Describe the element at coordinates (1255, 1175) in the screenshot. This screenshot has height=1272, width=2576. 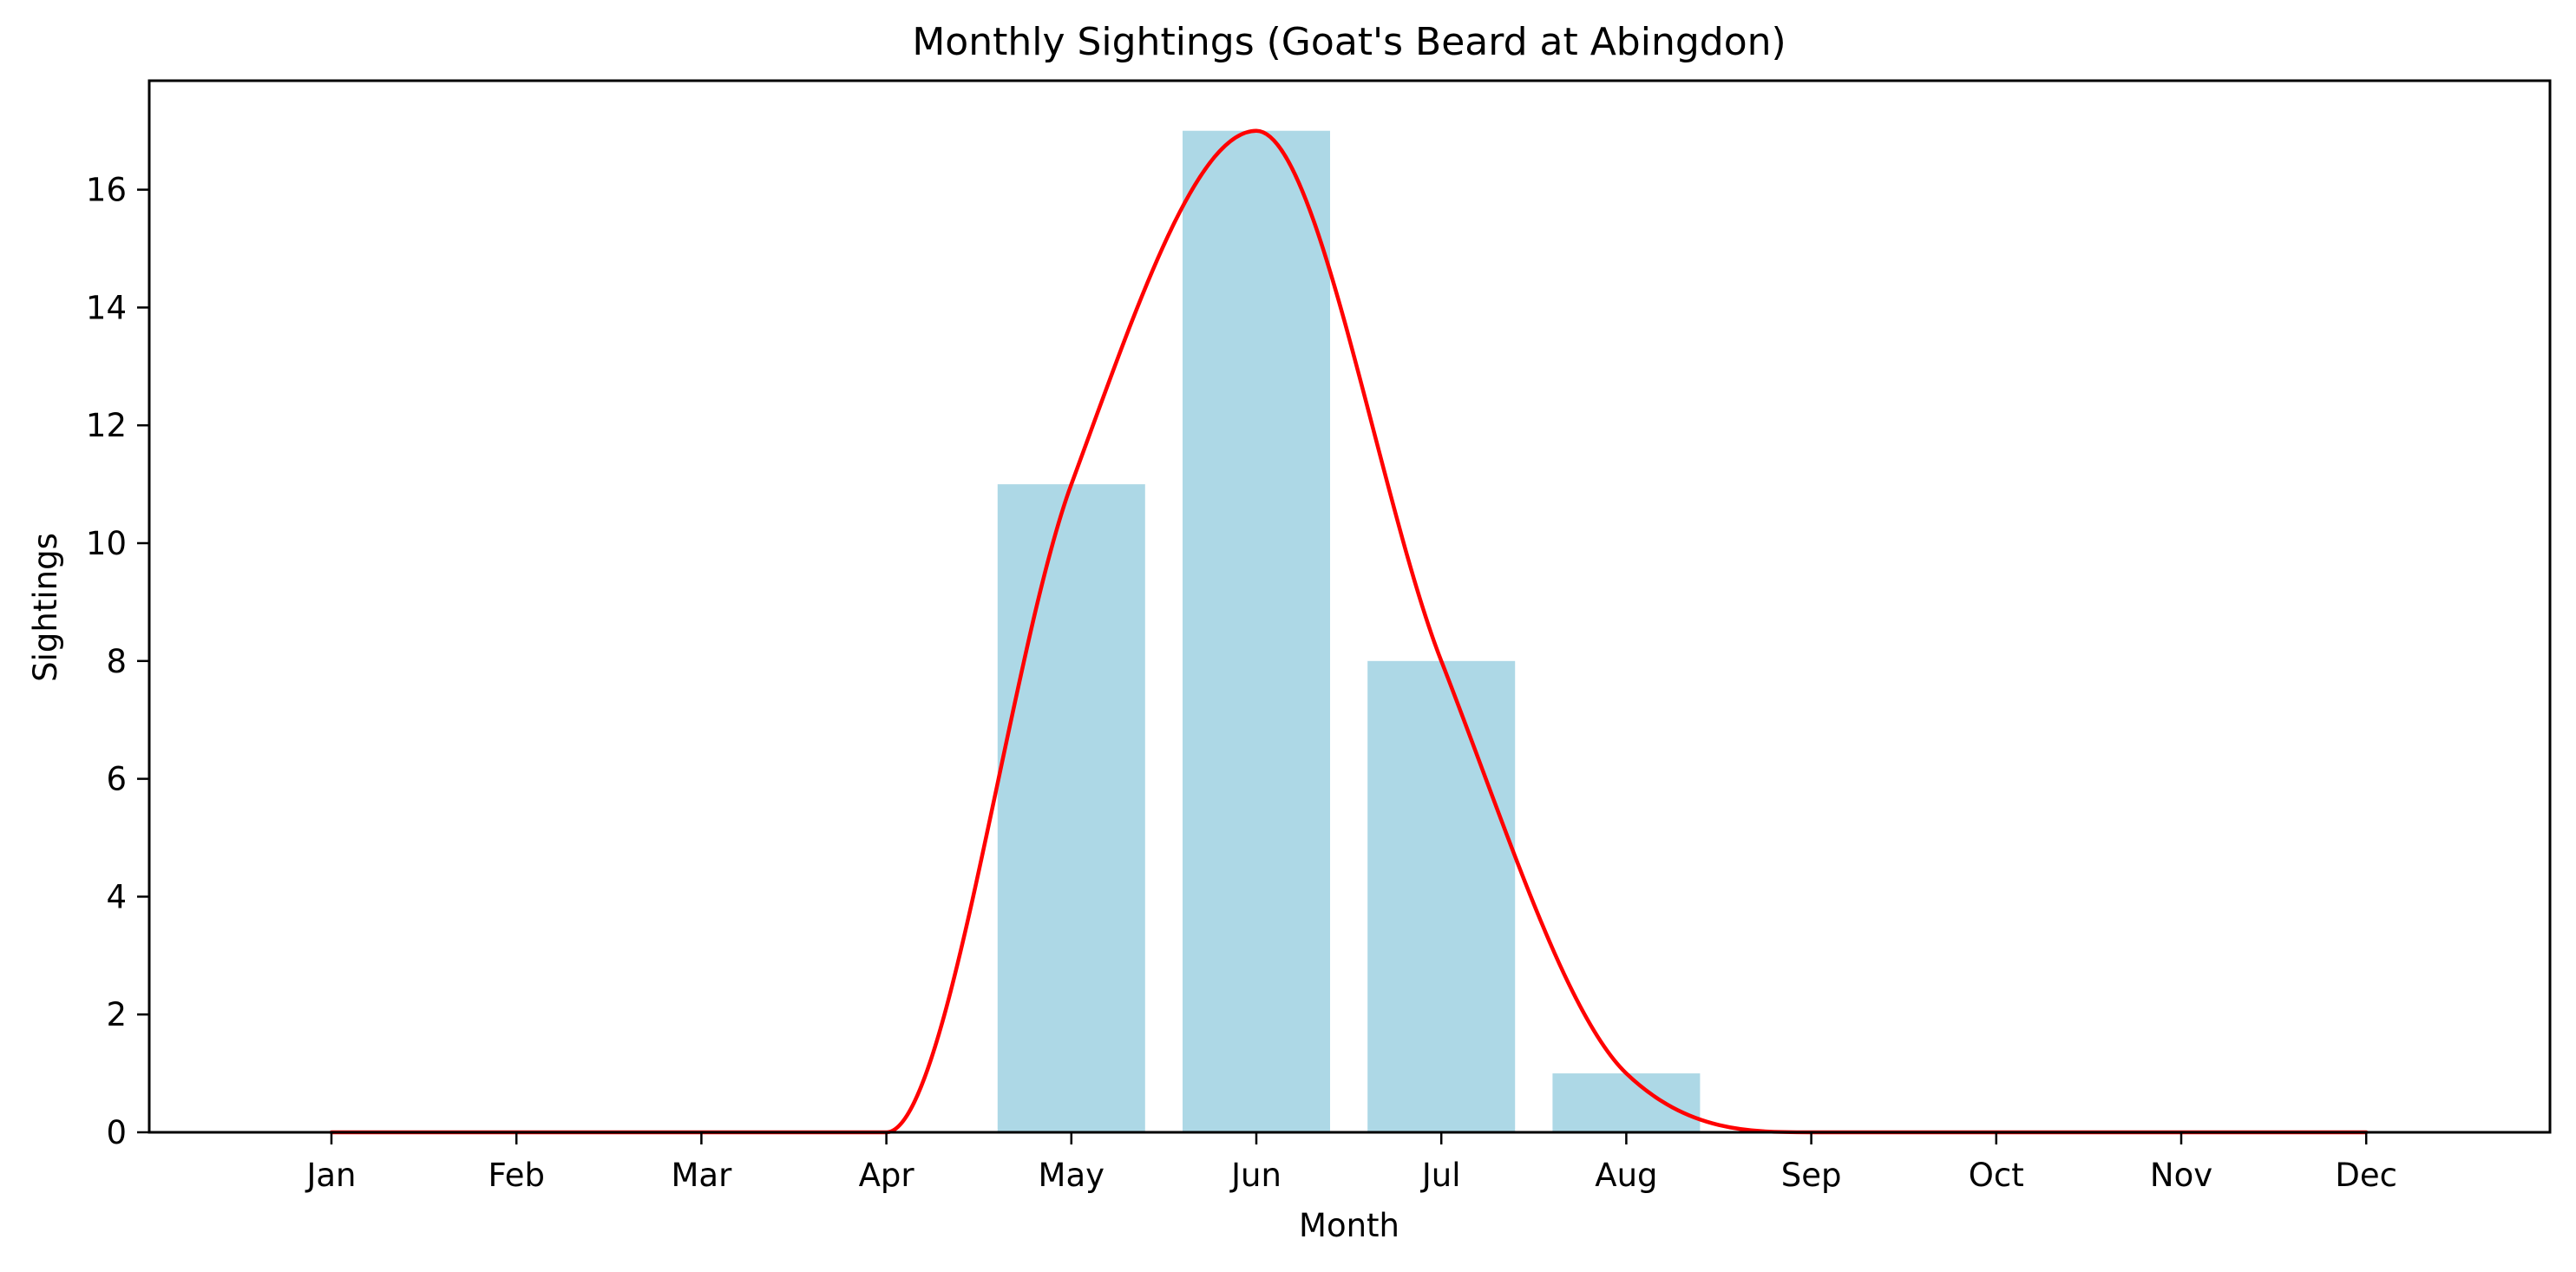
I see `x-tick-label-jun: Jun` at that location.